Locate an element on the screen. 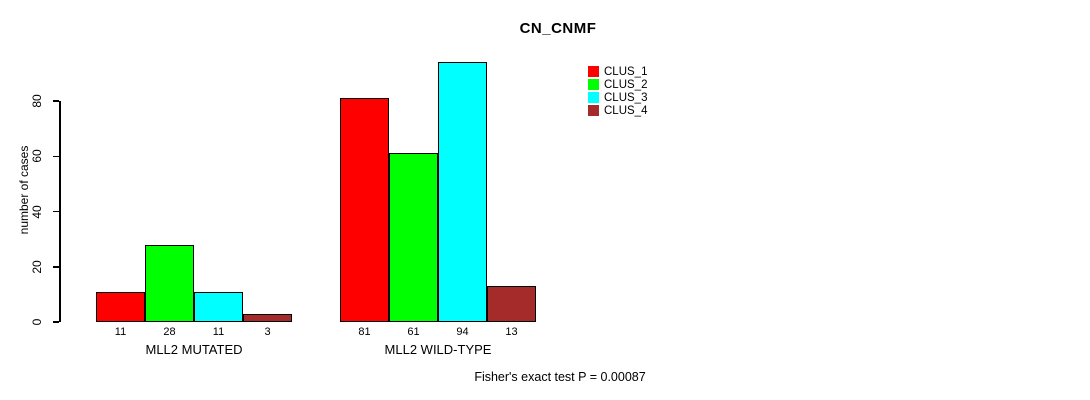 This screenshot has width=1090, height=400. bar-clus_3-group1 is located at coordinates (218, 306).